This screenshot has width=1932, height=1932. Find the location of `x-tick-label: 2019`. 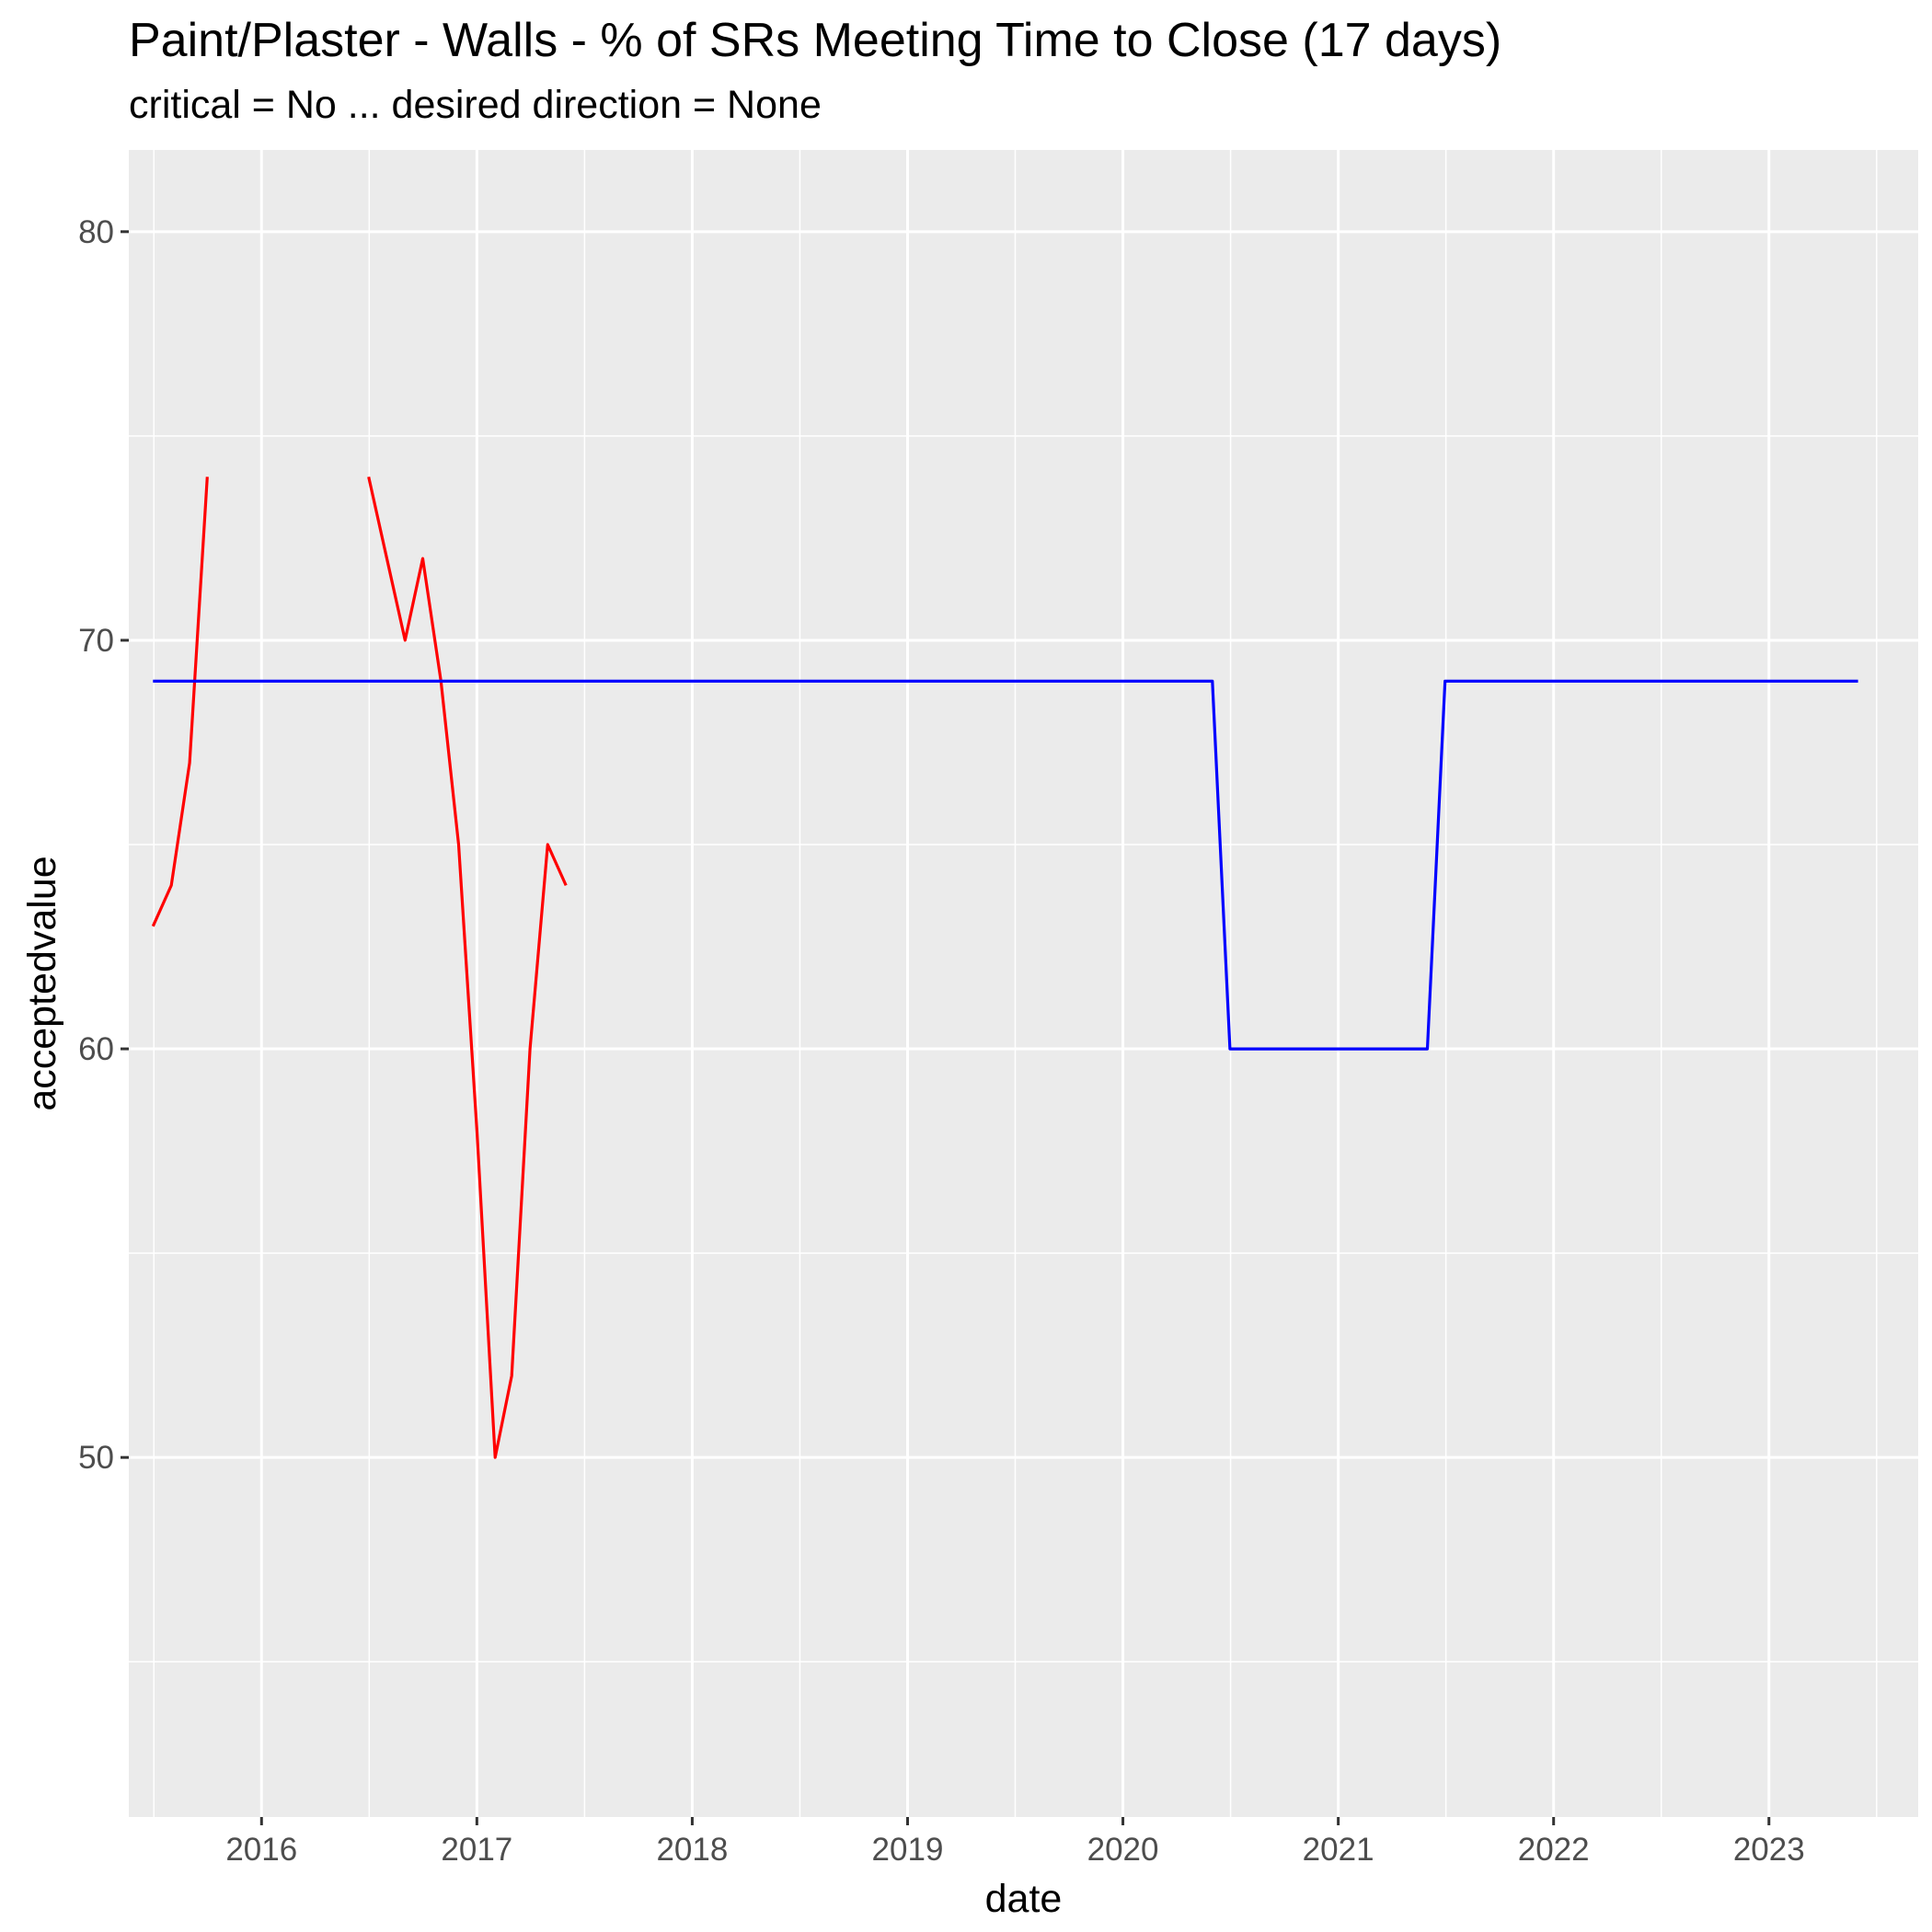

x-tick-label: 2019 is located at coordinates (908, 1850).